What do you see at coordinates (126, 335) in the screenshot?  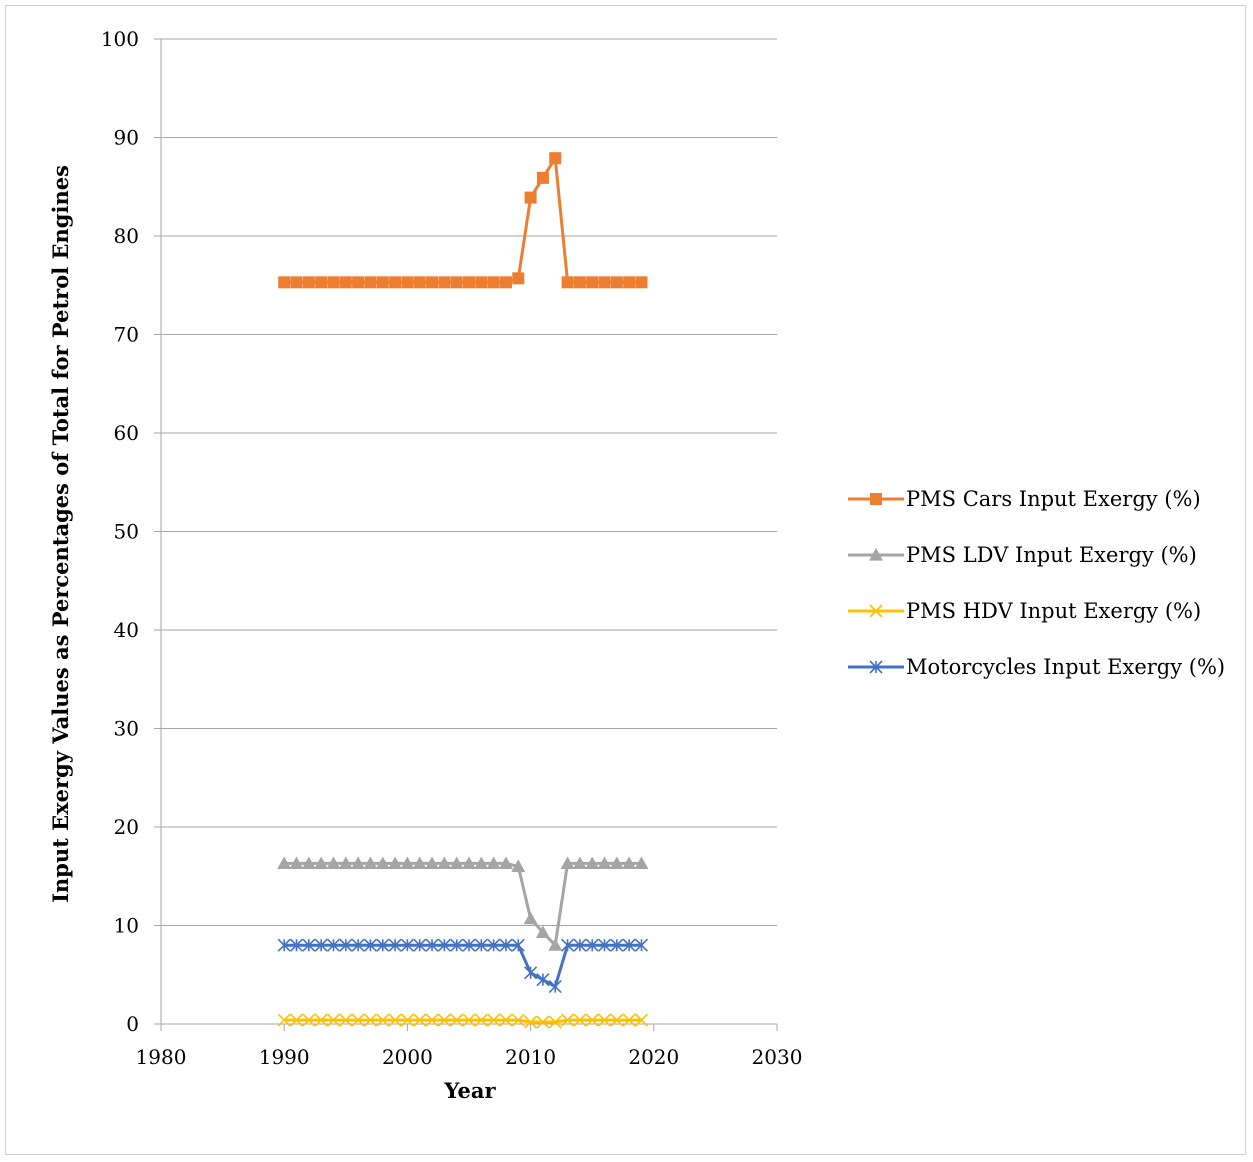 I see `y-tick-label: 70` at bounding box center [126, 335].